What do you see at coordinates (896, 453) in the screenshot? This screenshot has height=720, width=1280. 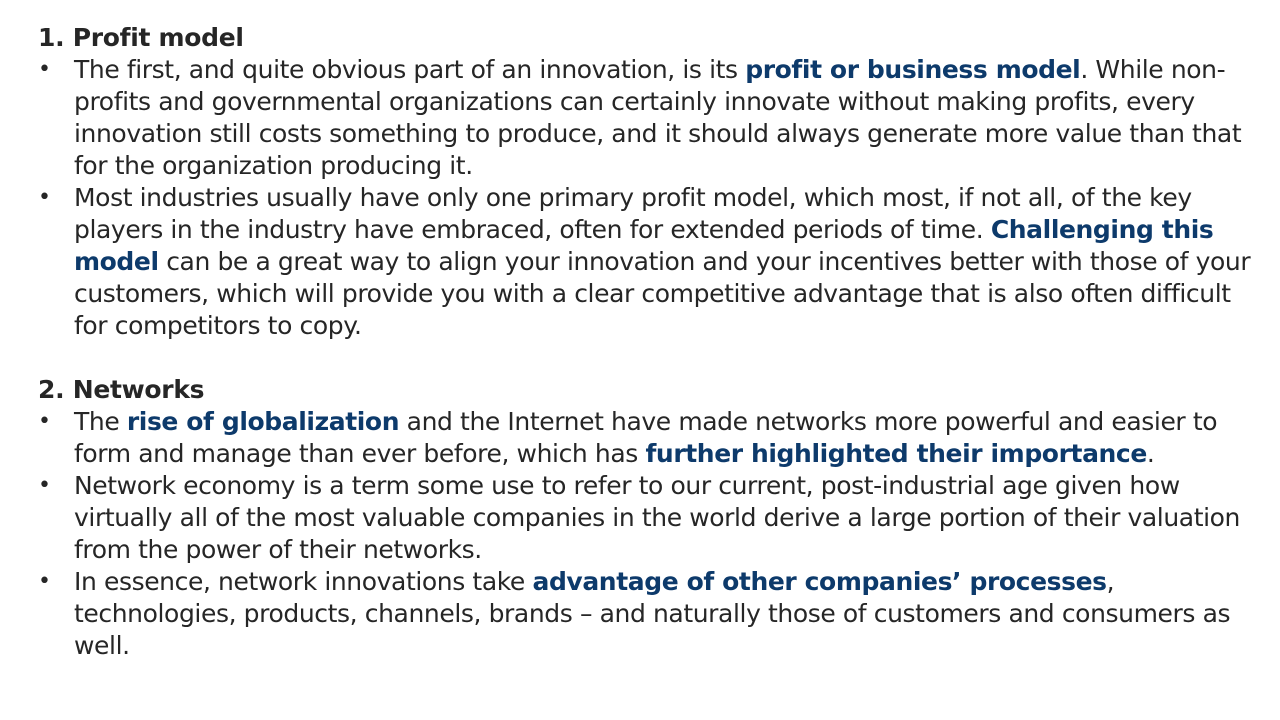 I see `highlight-text: further highlighted their importance` at bounding box center [896, 453].